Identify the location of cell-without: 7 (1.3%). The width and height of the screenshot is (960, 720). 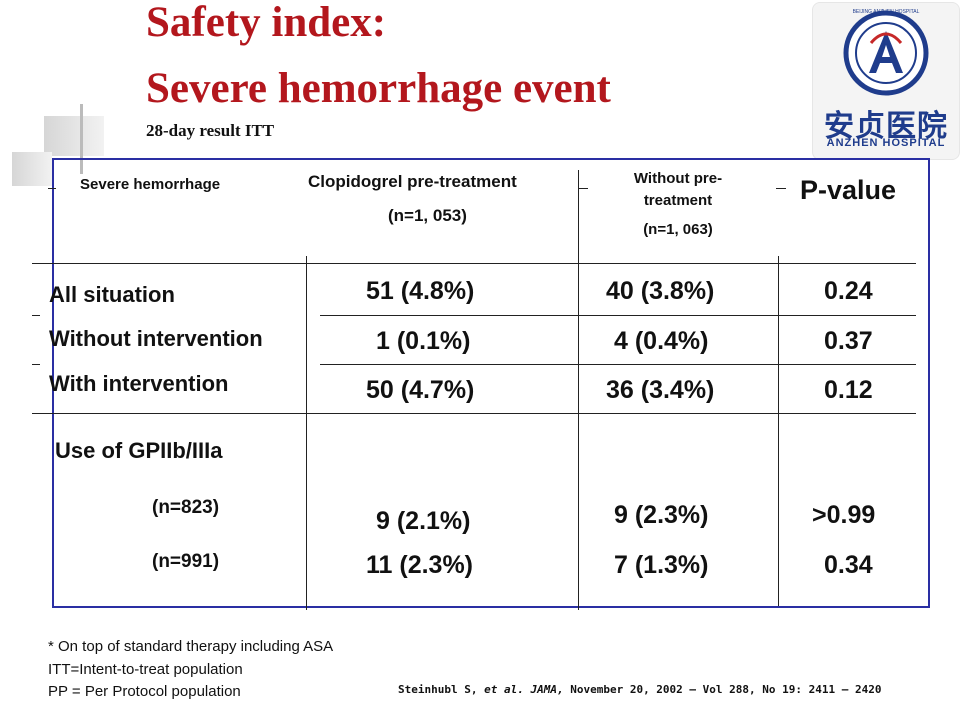
(661, 565).